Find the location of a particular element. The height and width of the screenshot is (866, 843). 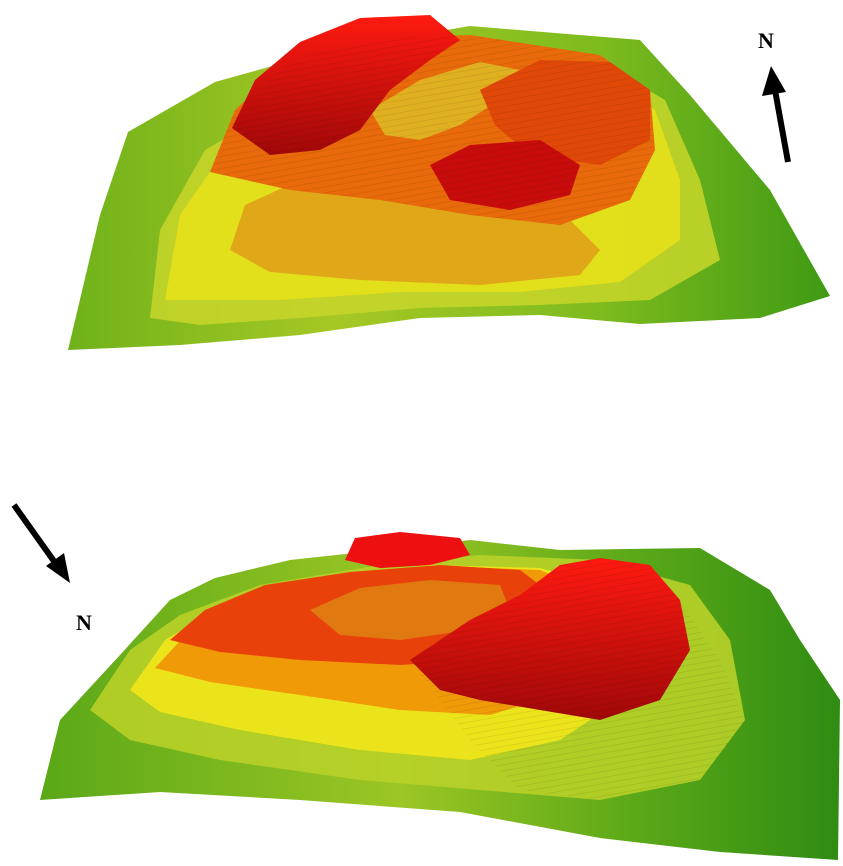

north-label-bottom: N is located at coordinates (84, 622).